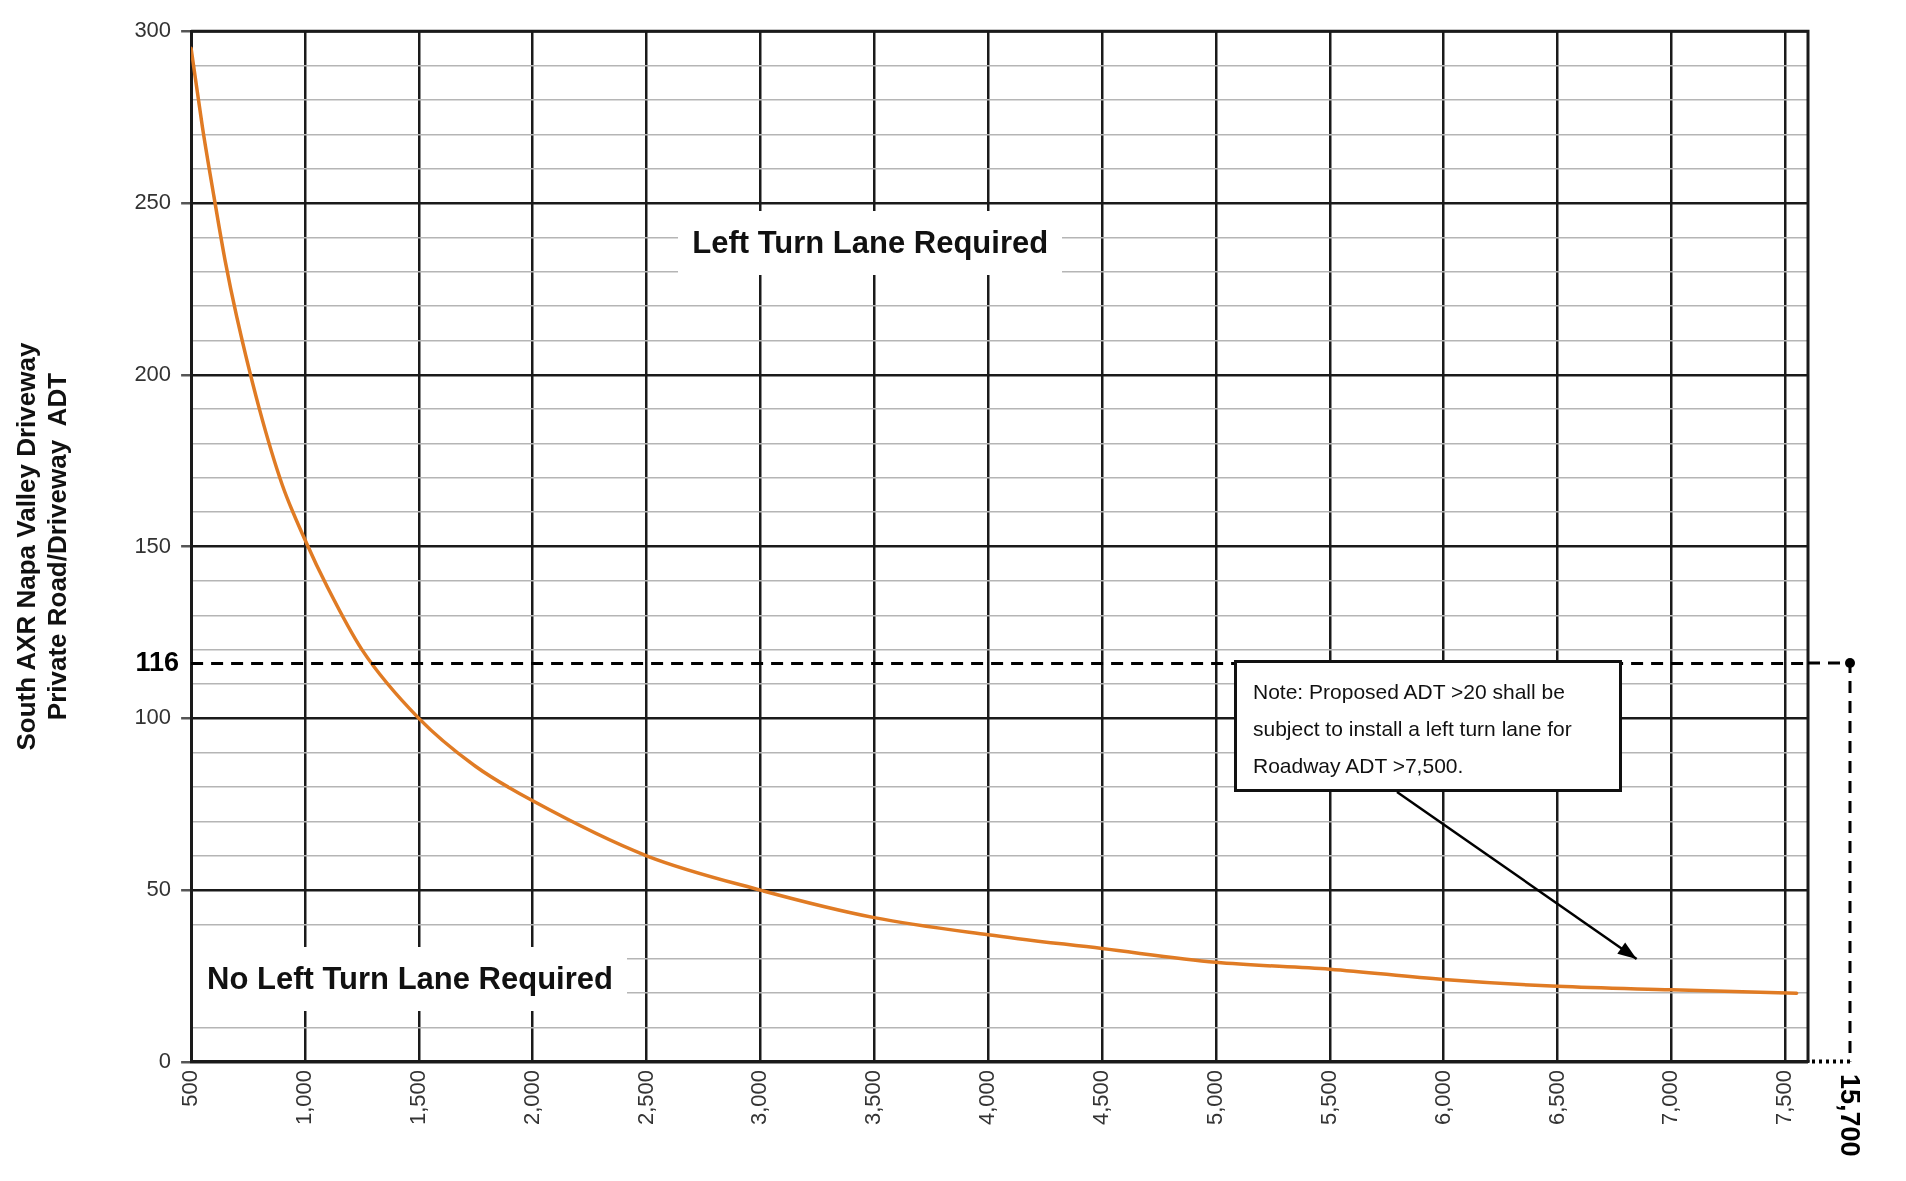 The image size is (1906, 1181). What do you see at coordinates (645, 1097) in the screenshot?
I see `x-tick-label: 2,500` at bounding box center [645, 1097].